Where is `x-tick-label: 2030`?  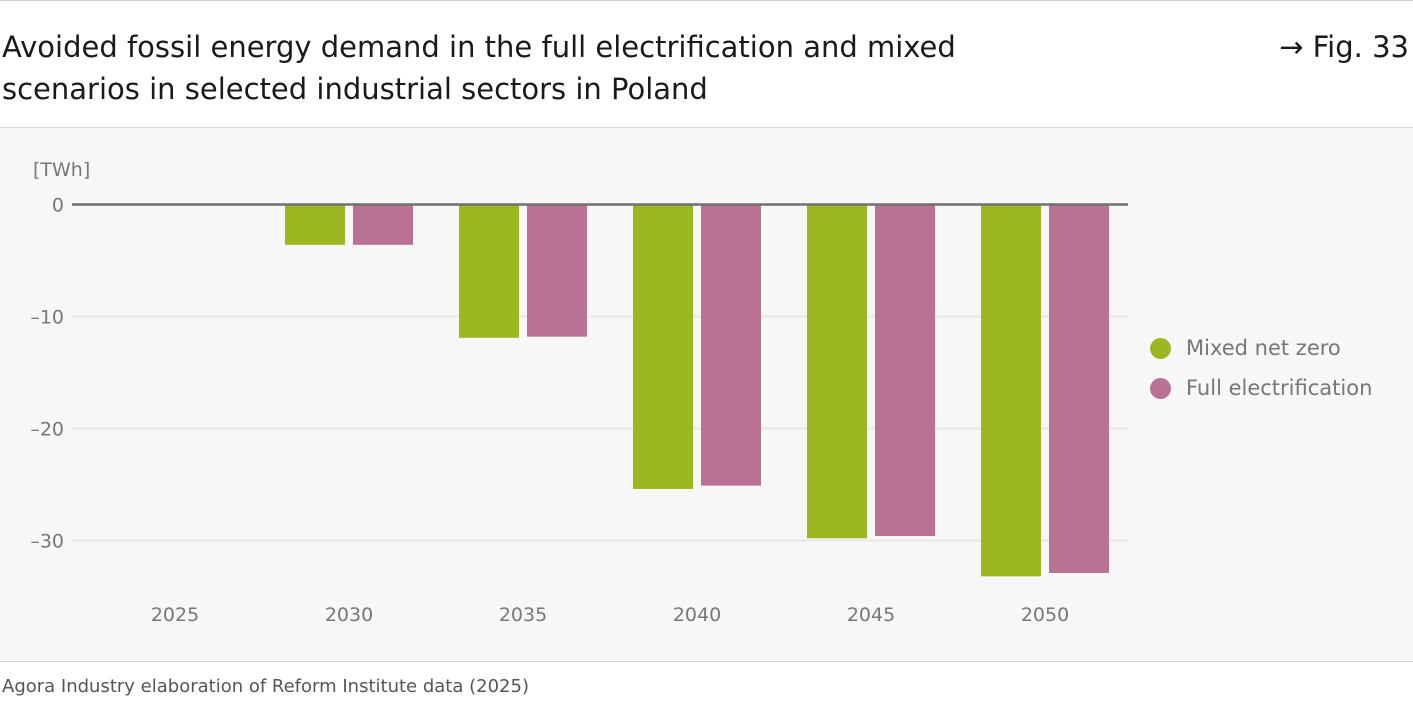
x-tick-label: 2030 is located at coordinates (349, 615).